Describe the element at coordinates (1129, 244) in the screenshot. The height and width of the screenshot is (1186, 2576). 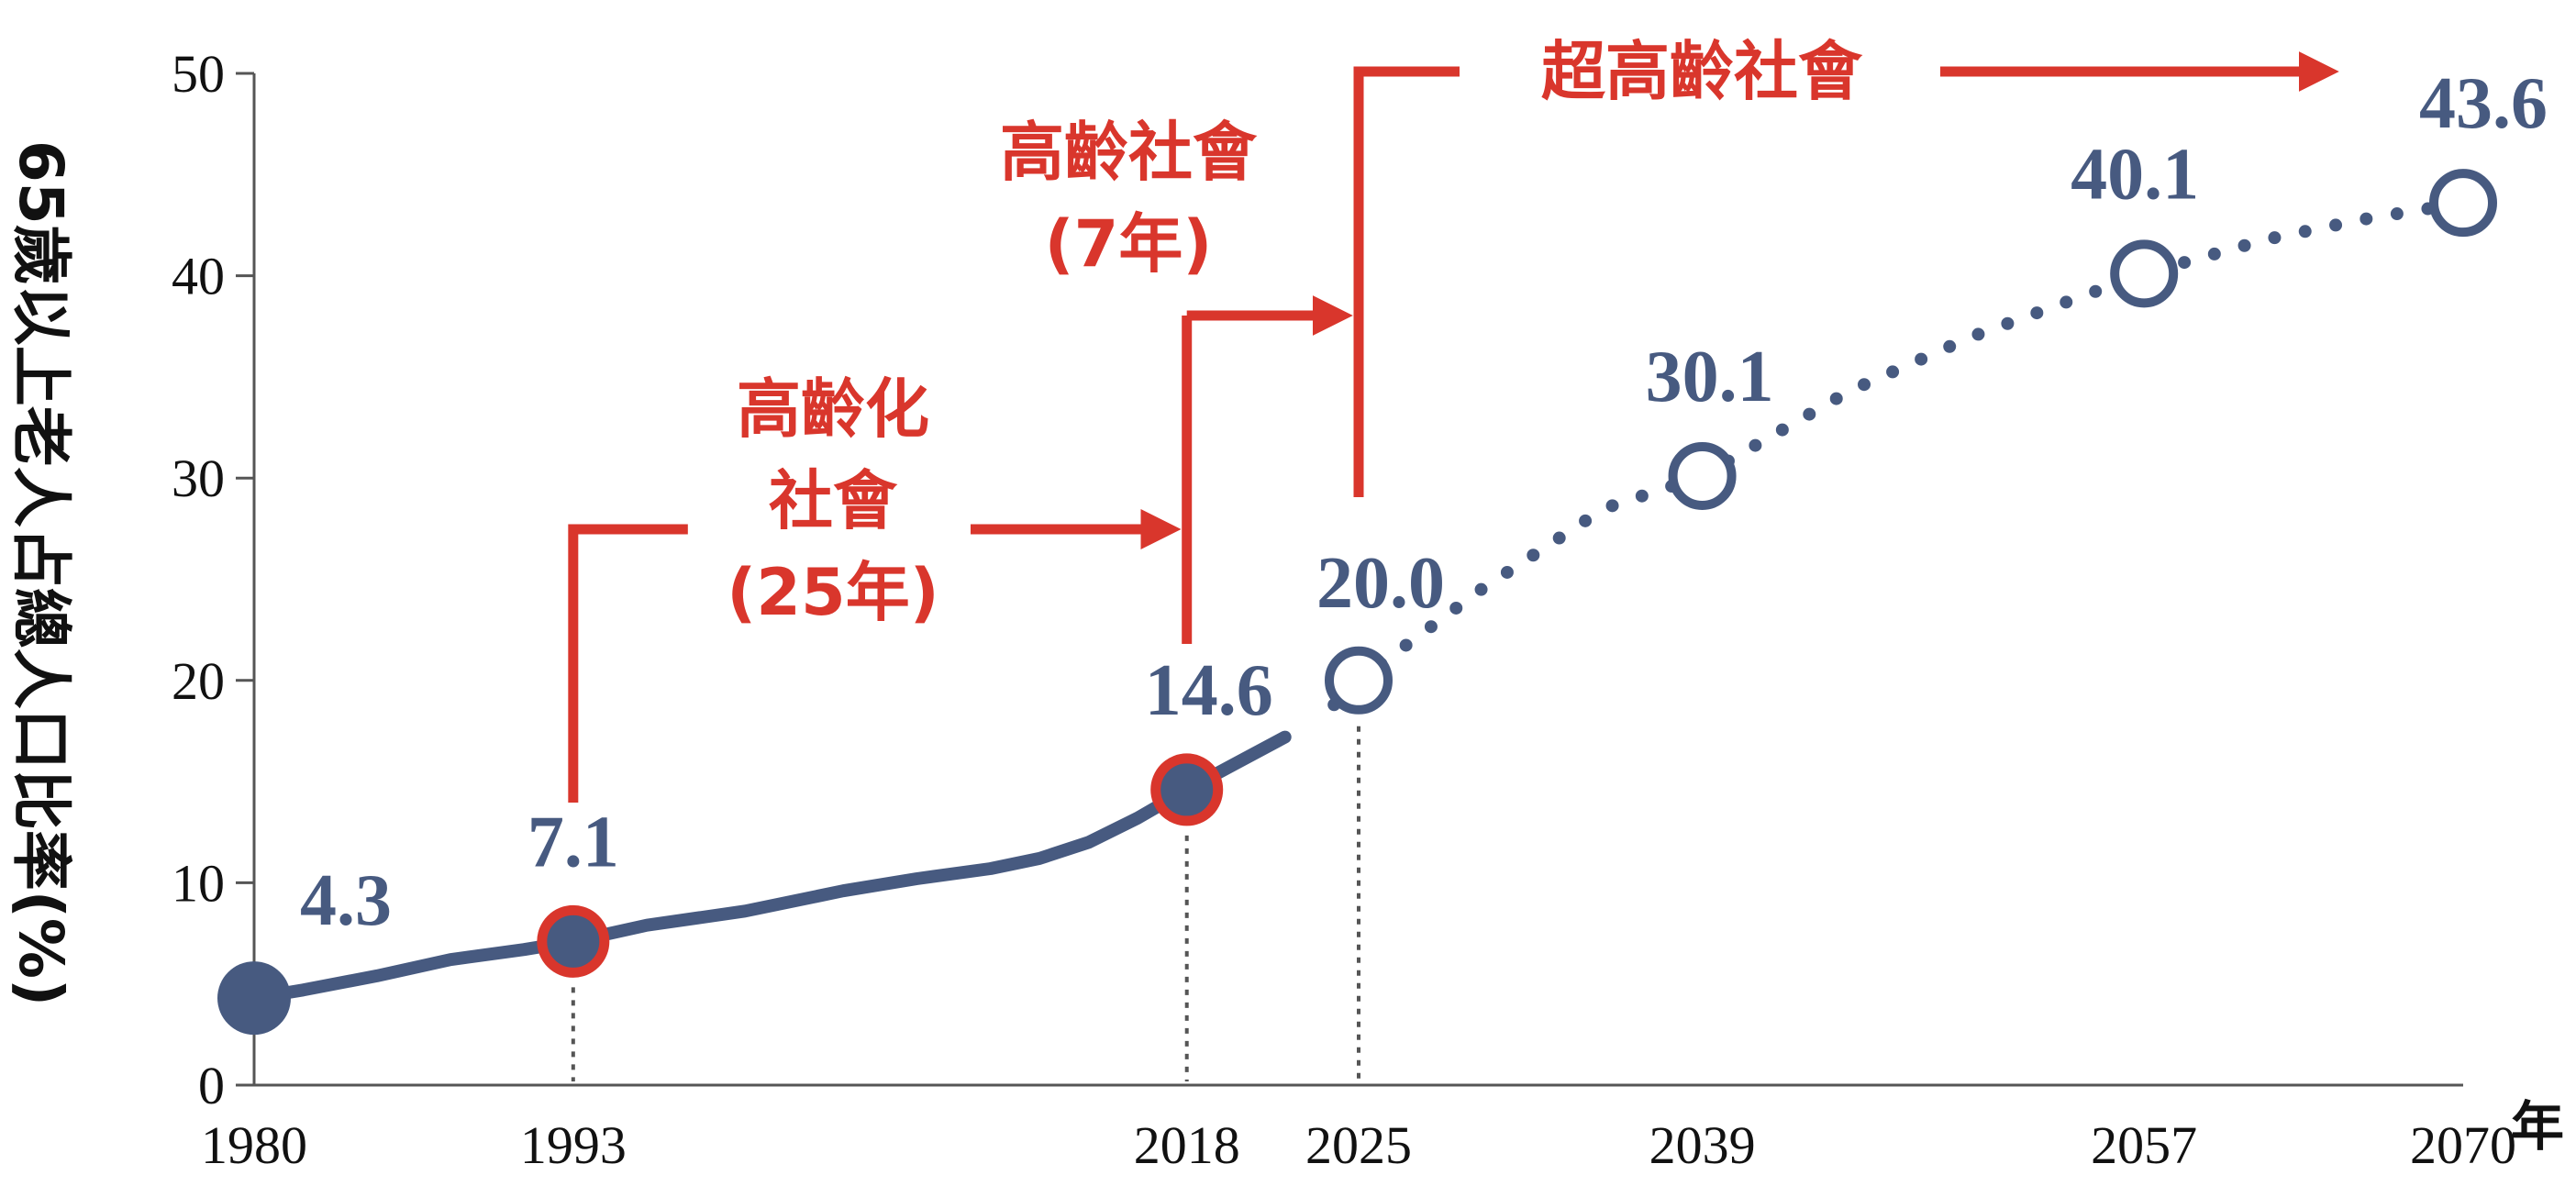
I see `annotation-text: (7年)` at that location.